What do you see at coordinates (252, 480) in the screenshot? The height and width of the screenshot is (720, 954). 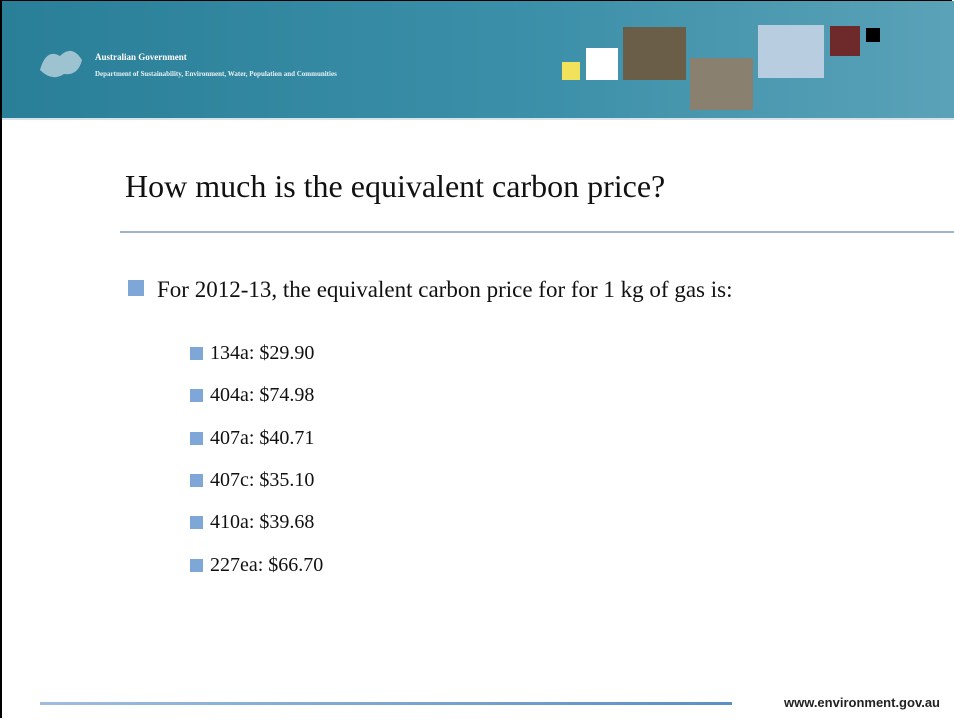 I see `item: 407c: $35.10` at bounding box center [252, 480].